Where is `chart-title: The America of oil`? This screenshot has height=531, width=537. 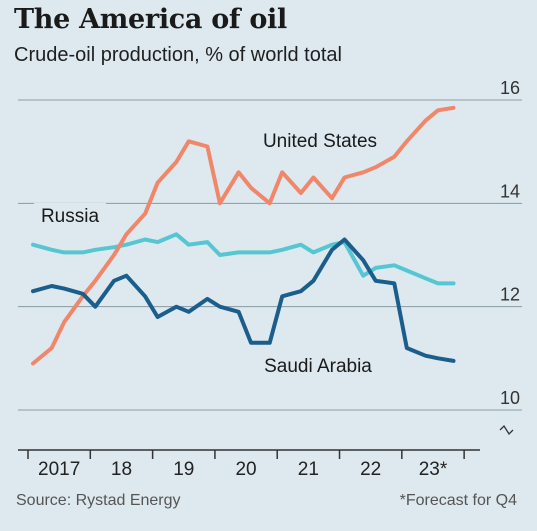 chart-title: The America of oil is located at coordinates (150, 19).